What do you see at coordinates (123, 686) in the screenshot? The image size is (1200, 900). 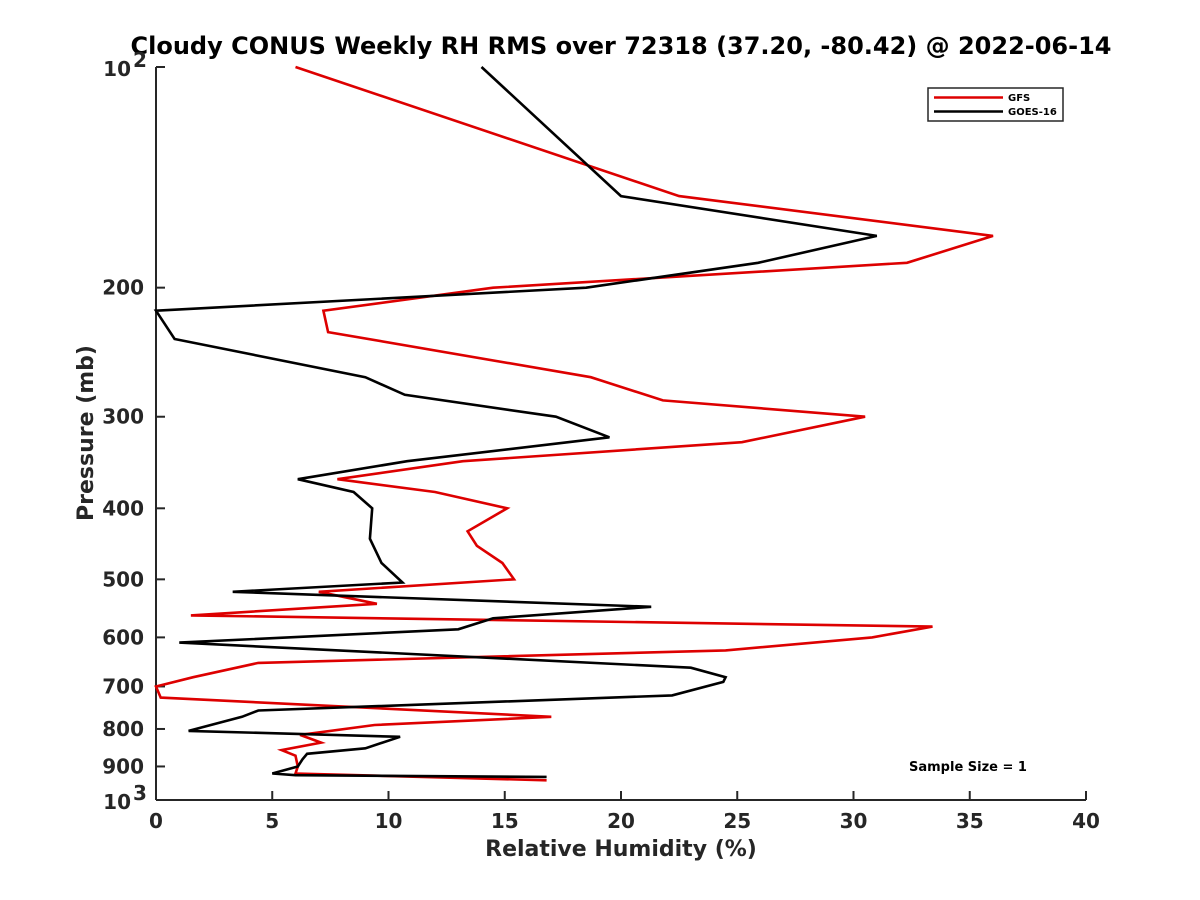 I see `y-tick-label: 700` at bounding box center [123, 686].